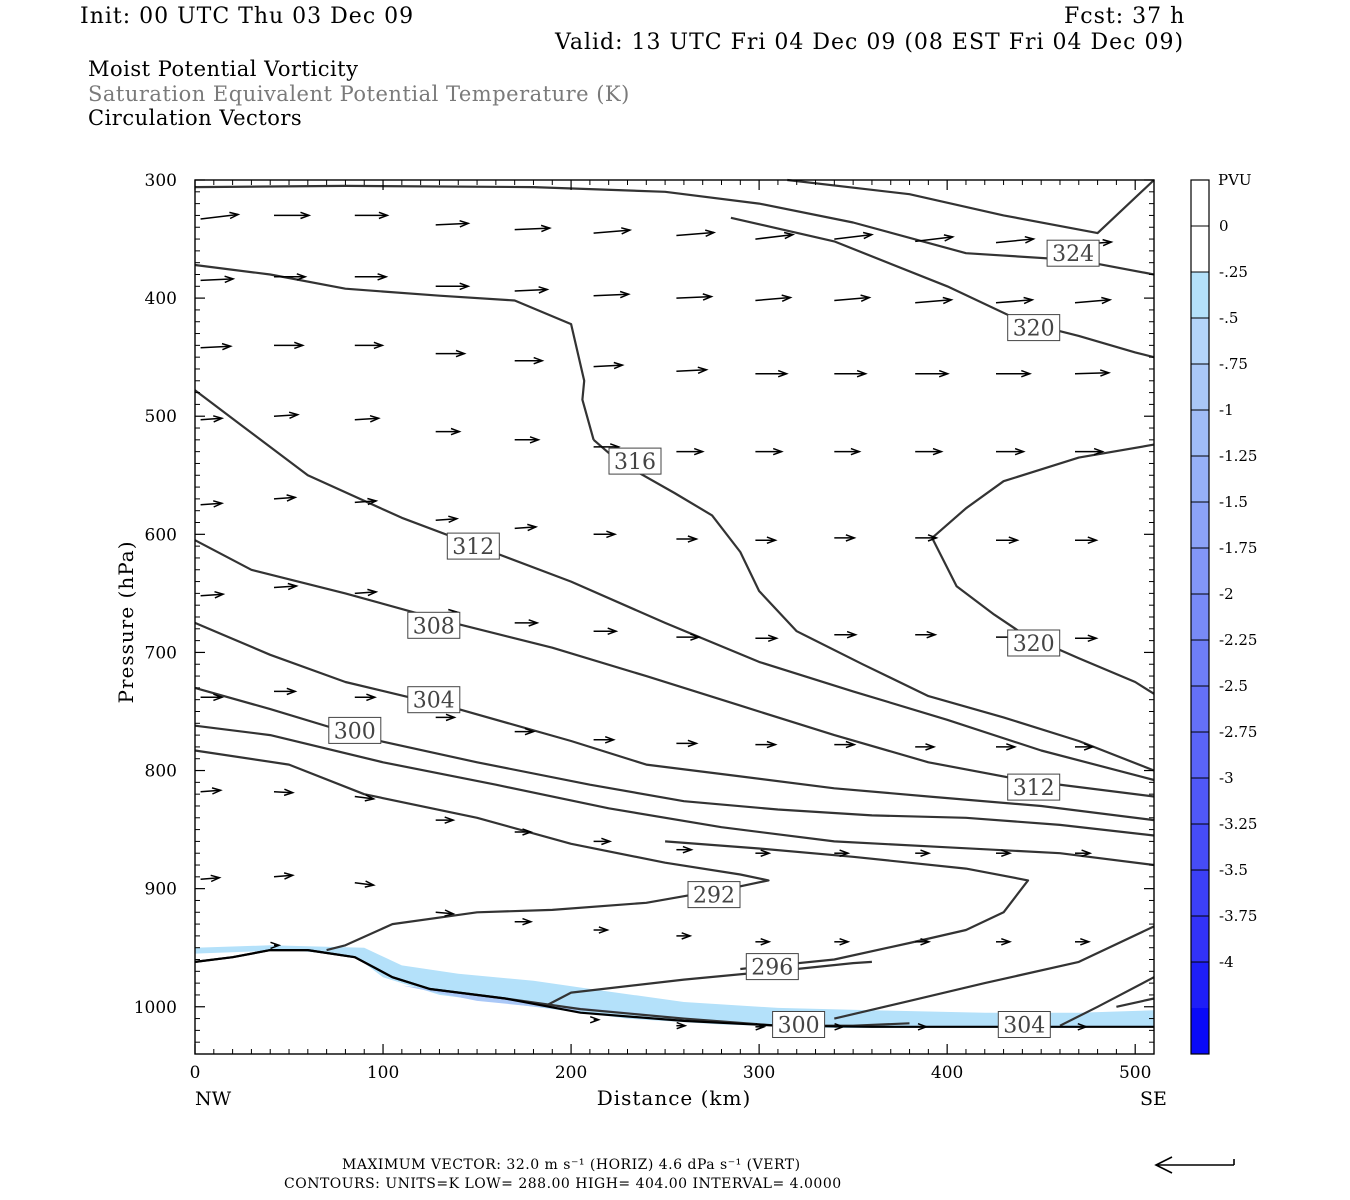  Describe the element at coordinates (1233, 272) in the screenshot. I see `colorbar-label: -.25` at that location.